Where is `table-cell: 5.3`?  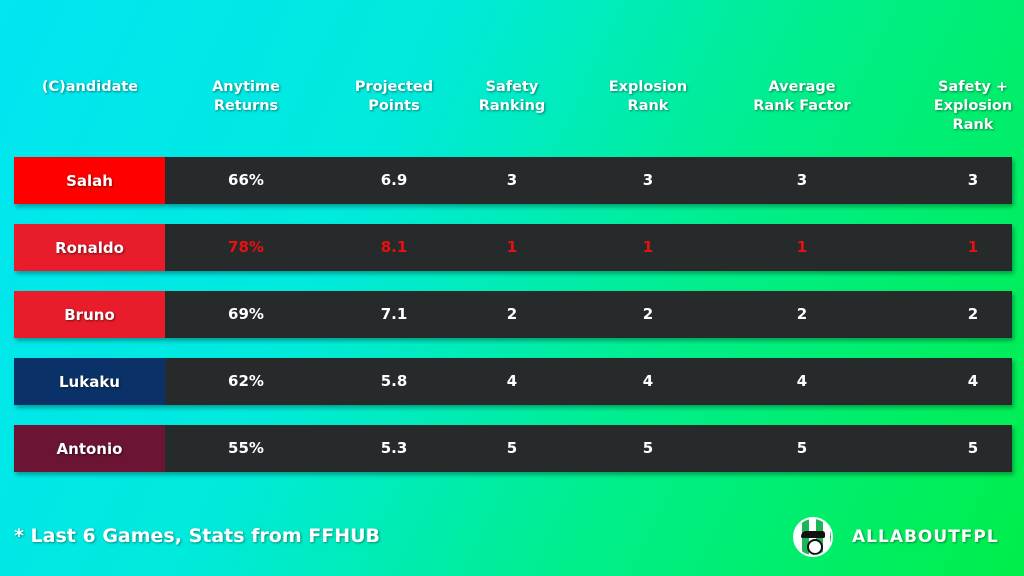
table-cell: 5.3 is located at coordinates (394, 448).